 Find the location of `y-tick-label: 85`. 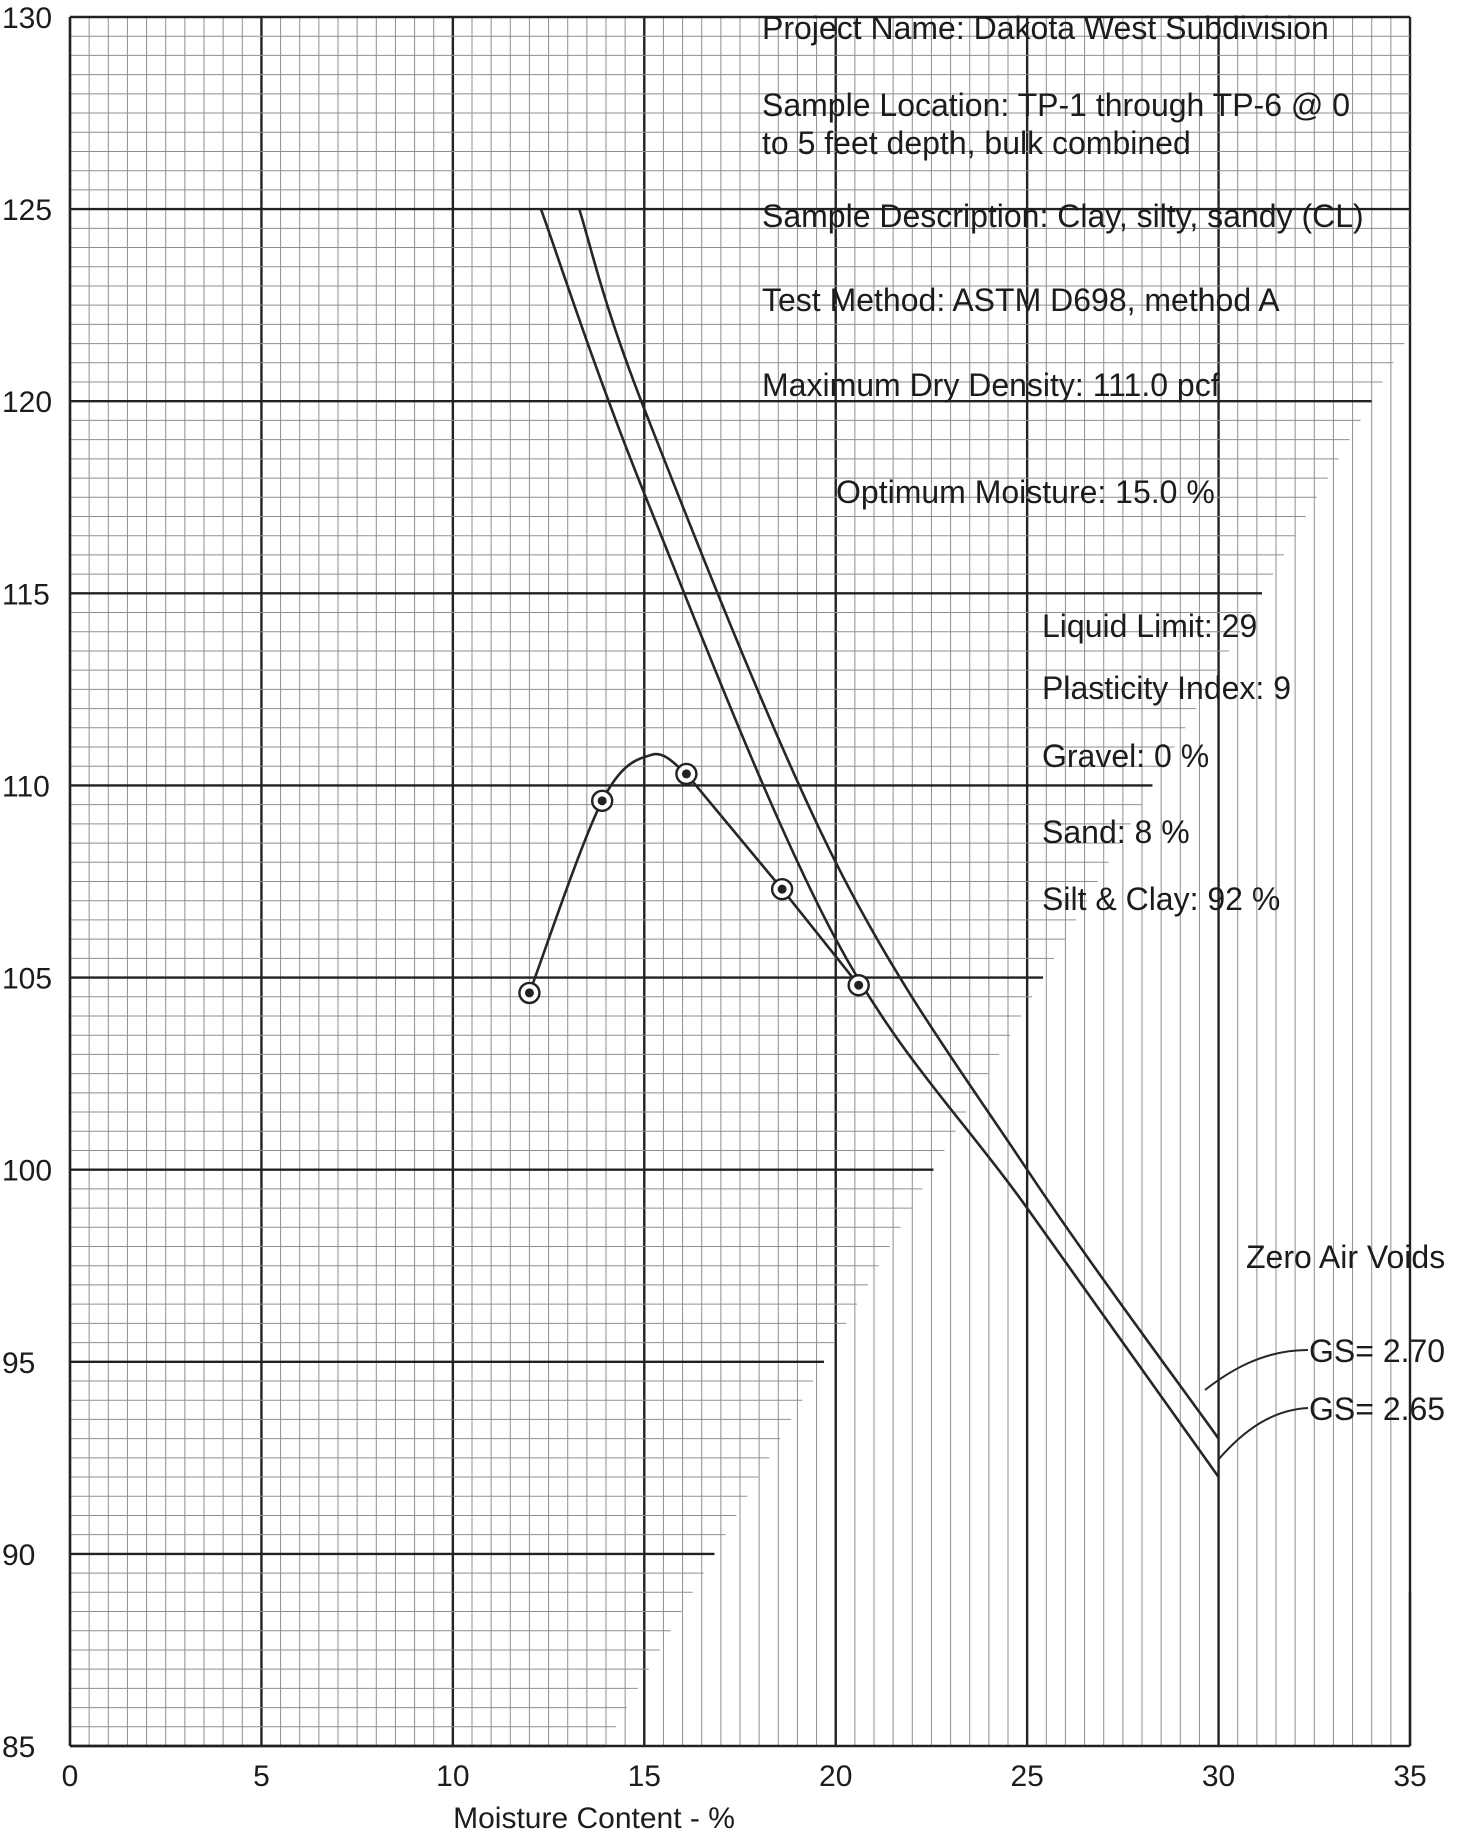

y-tick-label: 85 is located at coordinates (18, 1747).